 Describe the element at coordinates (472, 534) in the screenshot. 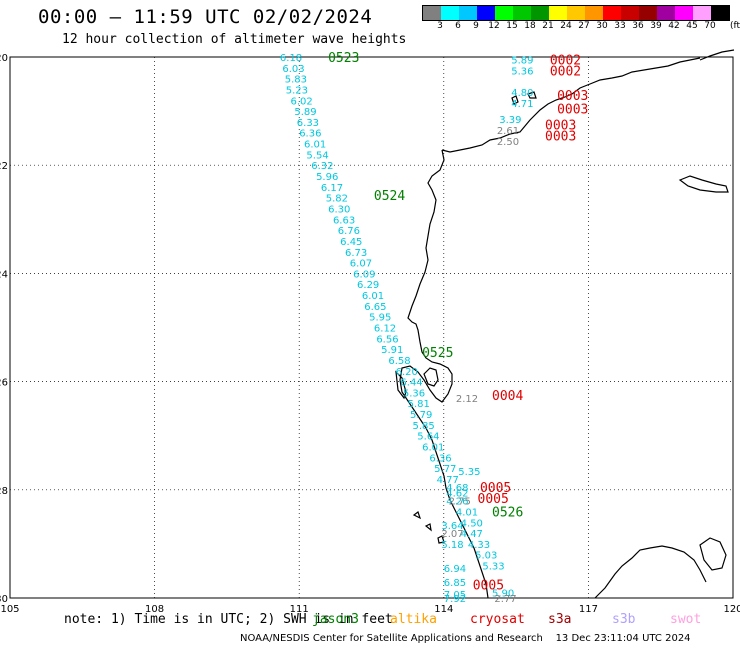

I see `wave-height-label: 4.47` at that location.